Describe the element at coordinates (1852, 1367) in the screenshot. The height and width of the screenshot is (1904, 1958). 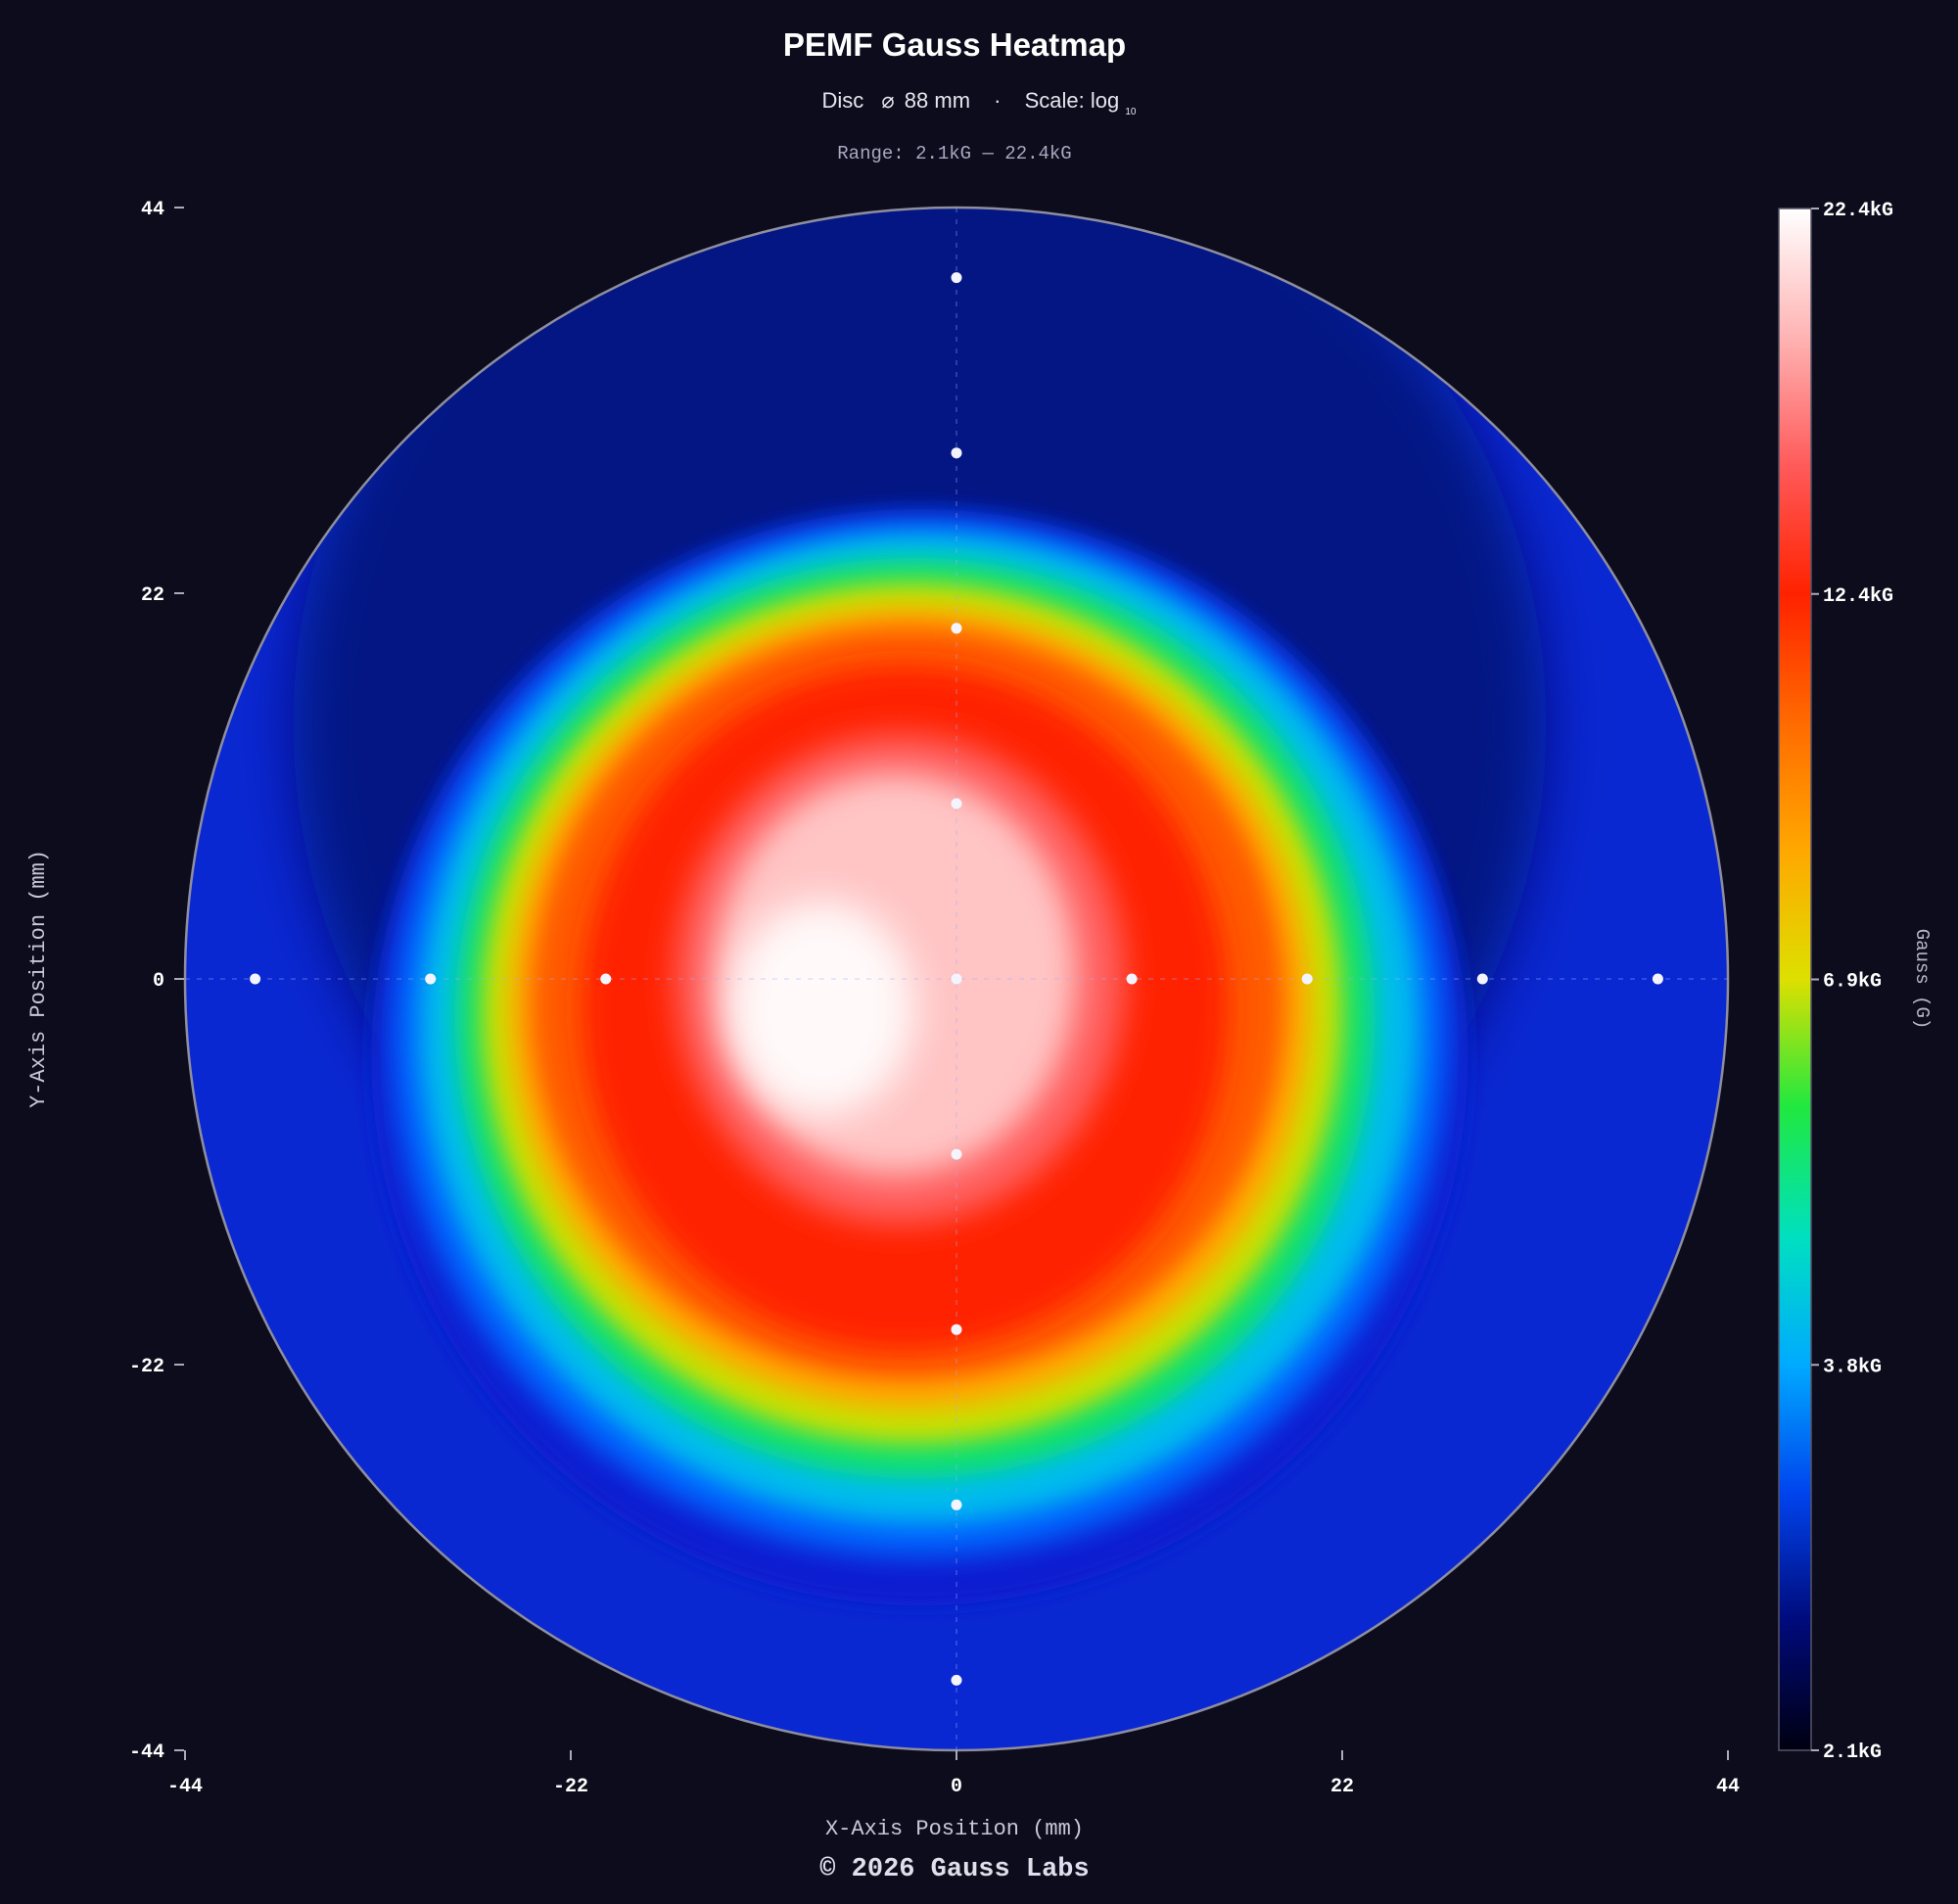
I see `colorbar-tick-label: 3.8kG` at that location.